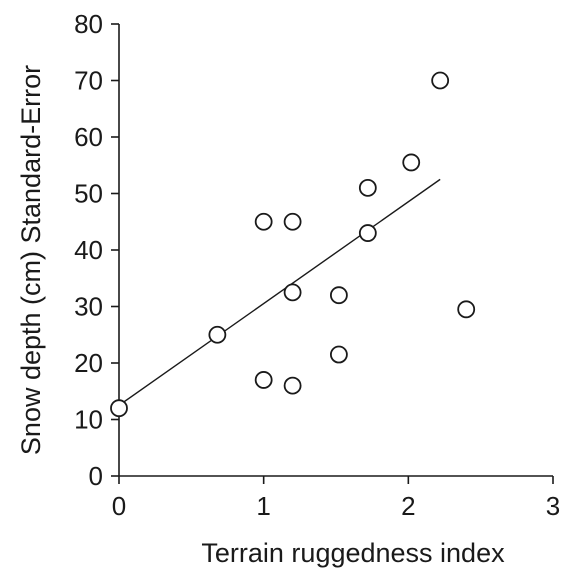 The height and width of the screenshot is (572, 564). What do you see at coordinates (408, 506) in the screenshot?
I see `x-tick-label: 2` at bounding box center [408, 506].